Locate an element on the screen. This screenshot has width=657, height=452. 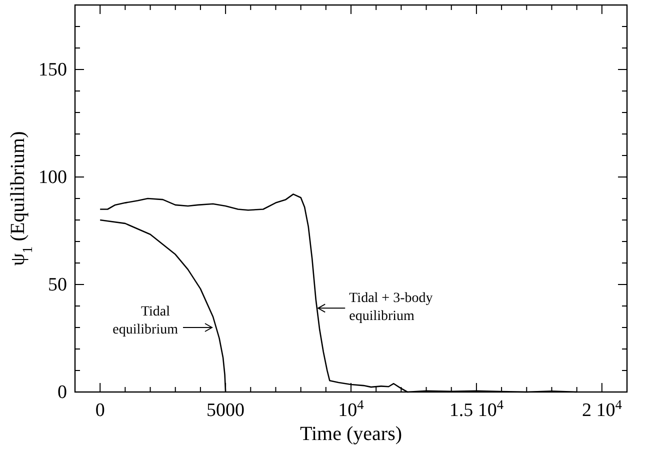
x-tick-label: 10$^{4}$ is located at coordinates (351, 408).